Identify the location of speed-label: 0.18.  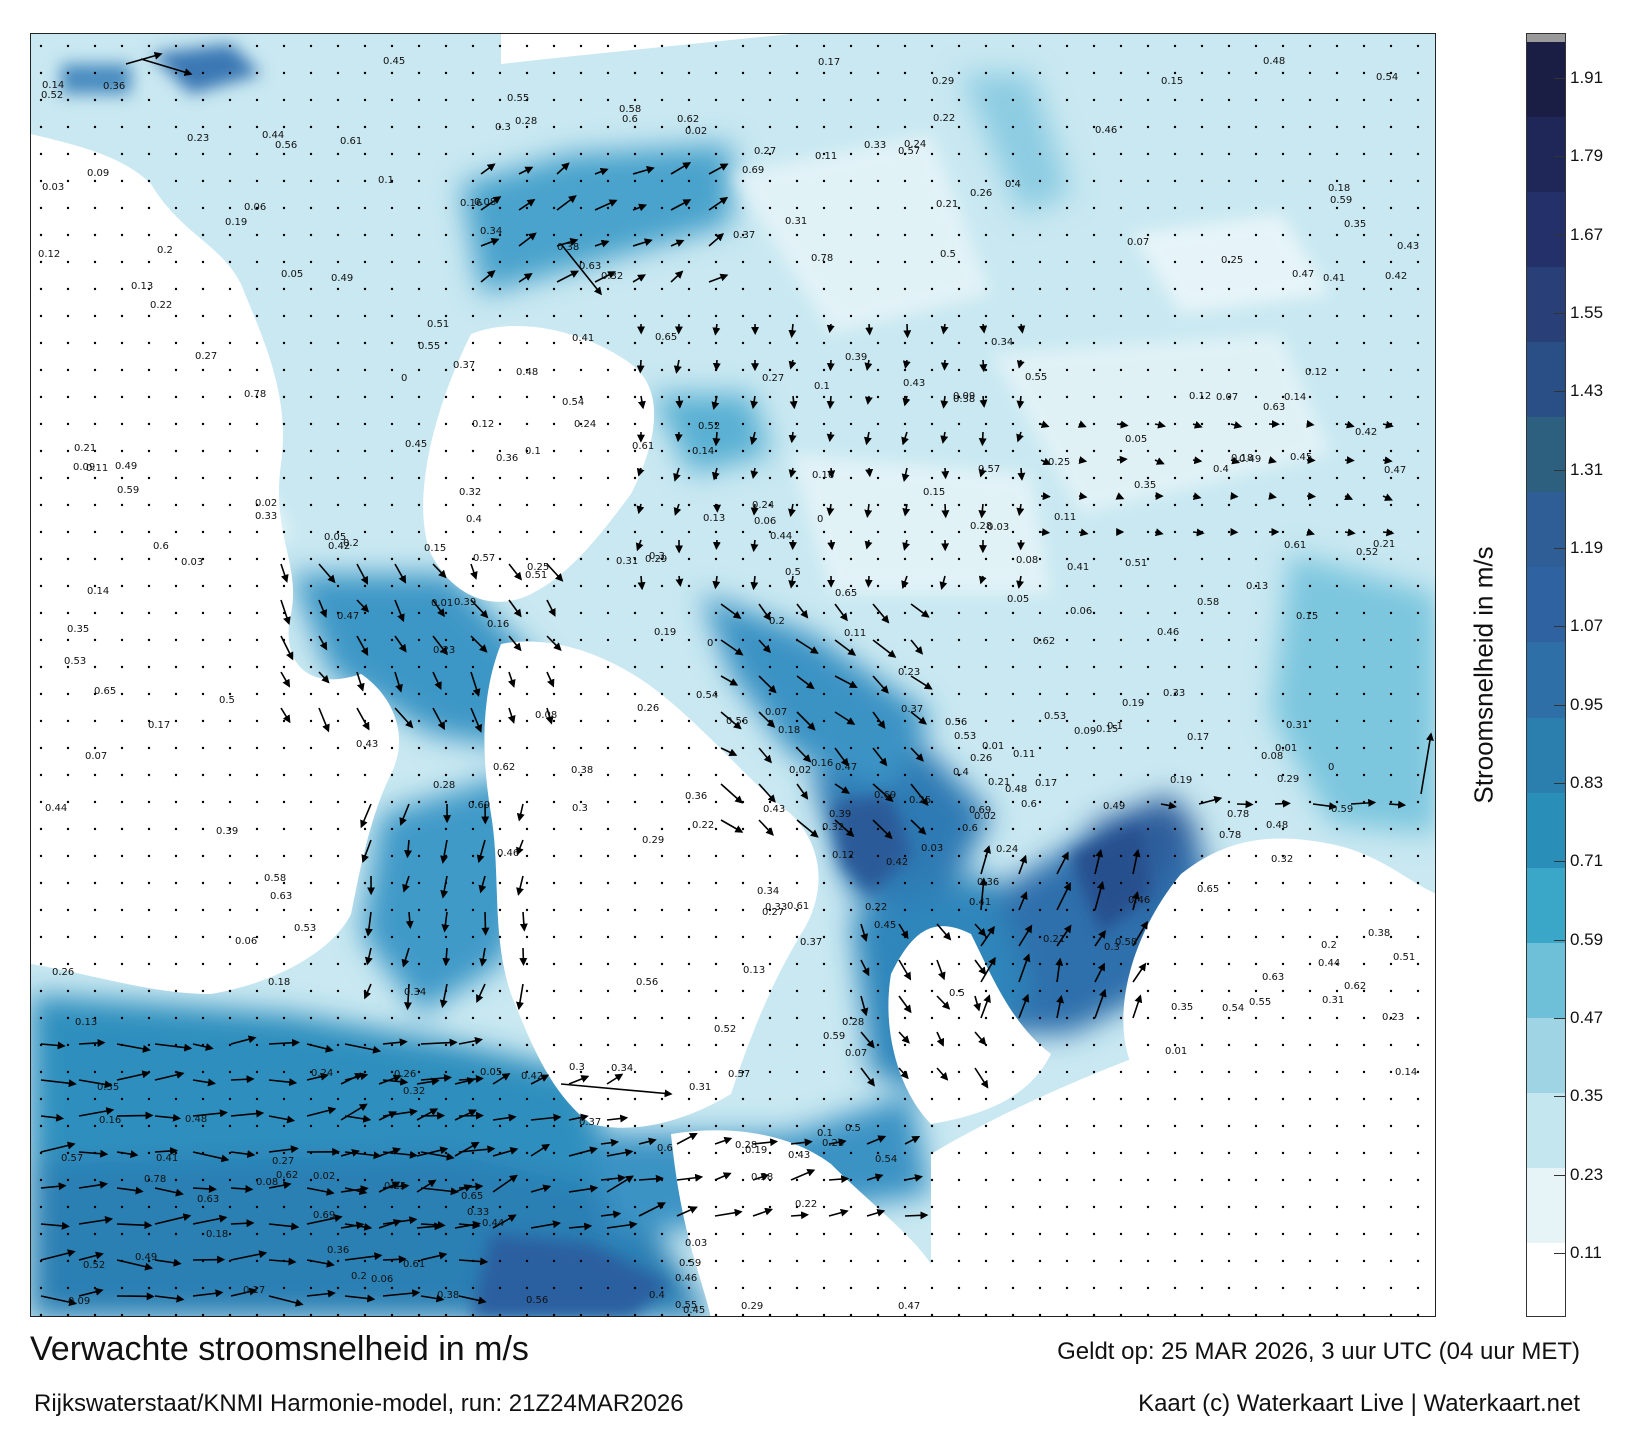
(217, 1234).